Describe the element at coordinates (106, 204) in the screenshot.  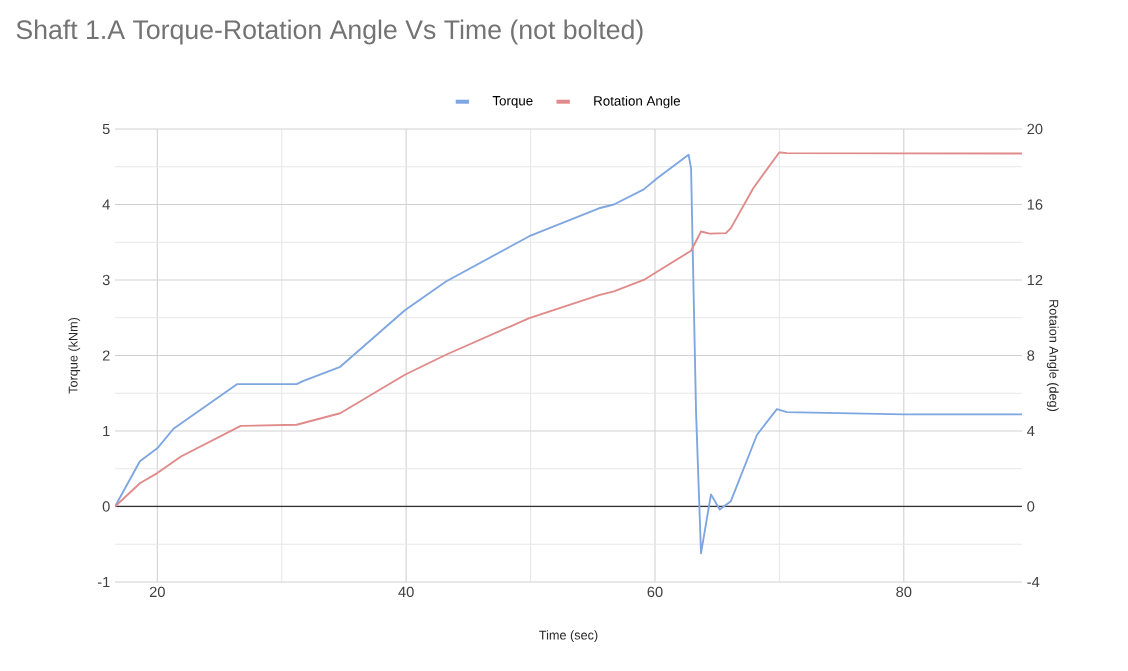
I see `y-tick-label: 4` at that location.